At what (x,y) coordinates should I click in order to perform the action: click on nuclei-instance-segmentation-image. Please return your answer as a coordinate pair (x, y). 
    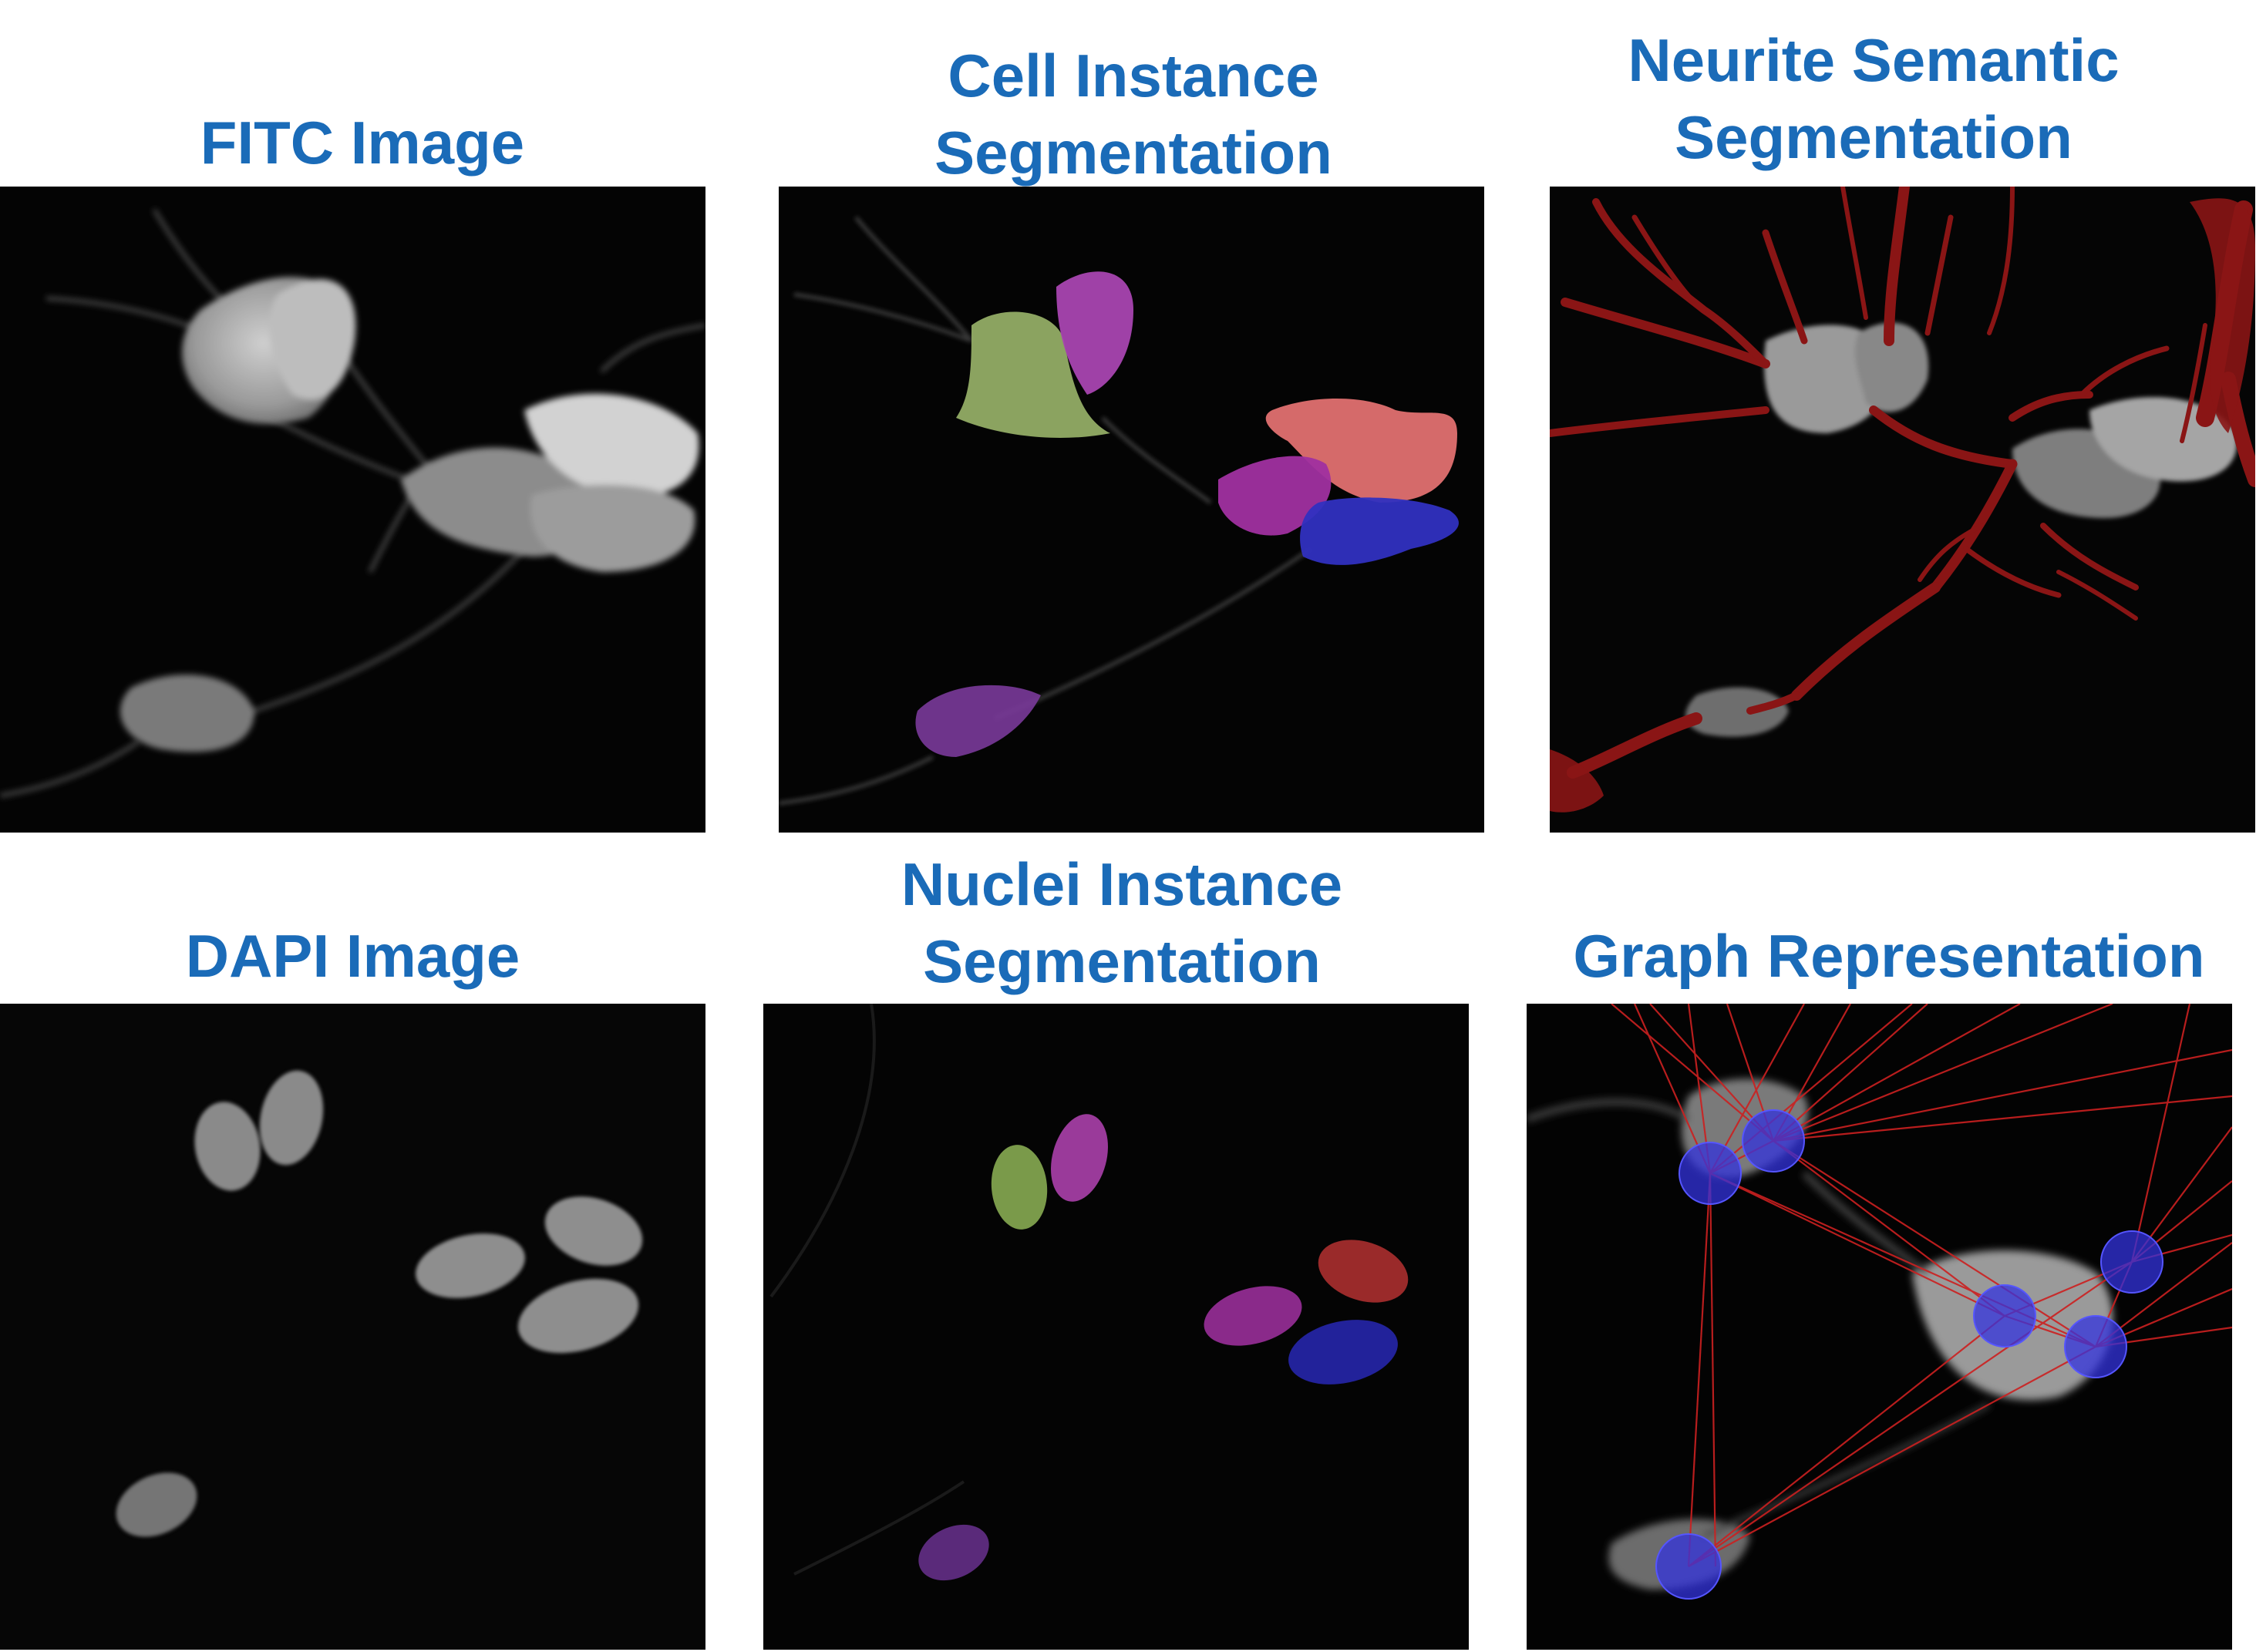
    Looking at the image, I should click on (1116, 1327).